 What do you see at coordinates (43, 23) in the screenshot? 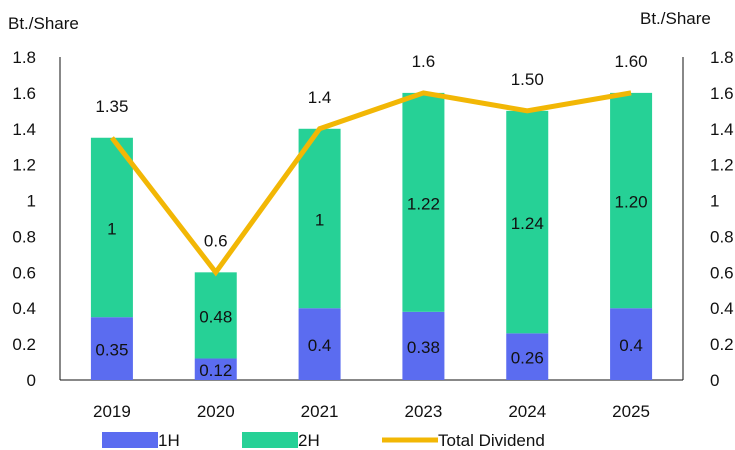
I see `left-axis-unit: Bt./Share` at bounding box center [43, 23].